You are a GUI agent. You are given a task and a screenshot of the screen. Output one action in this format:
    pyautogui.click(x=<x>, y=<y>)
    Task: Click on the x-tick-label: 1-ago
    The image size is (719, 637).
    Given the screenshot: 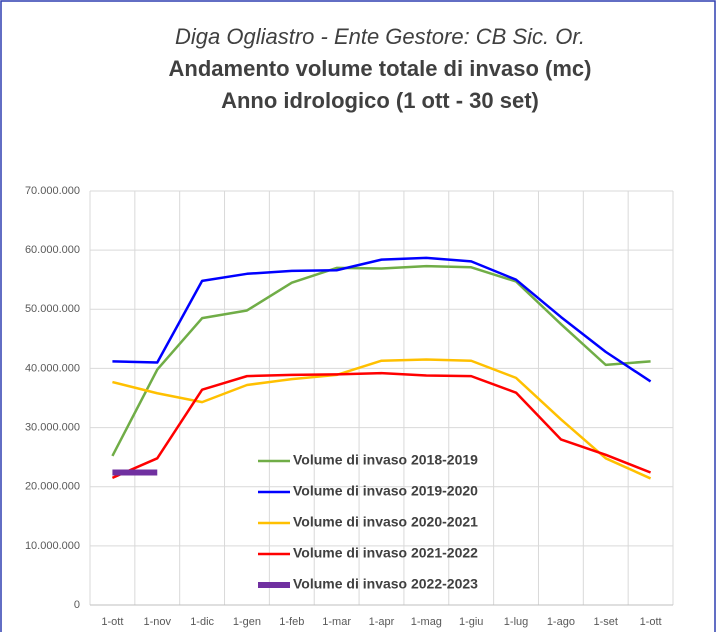 What is the action you would take?
    pyautogui.click(x=561, y=622)
    